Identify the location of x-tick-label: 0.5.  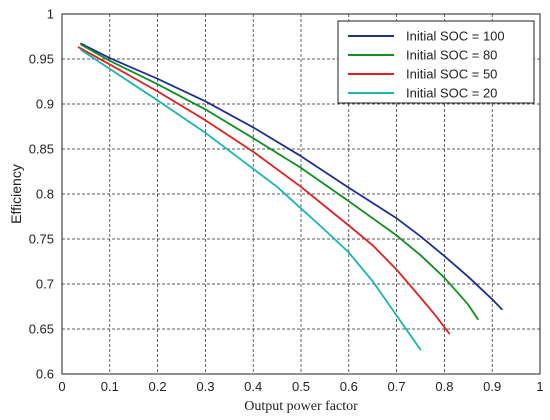
(301, 386).